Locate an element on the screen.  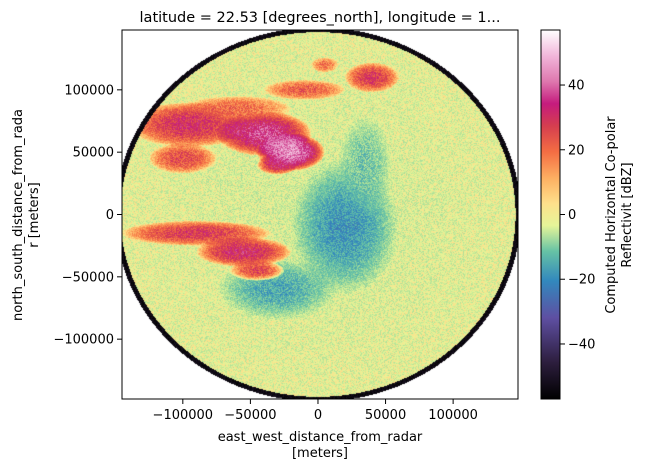
x-tick-label: 0 is located at coordinates (318, 415).